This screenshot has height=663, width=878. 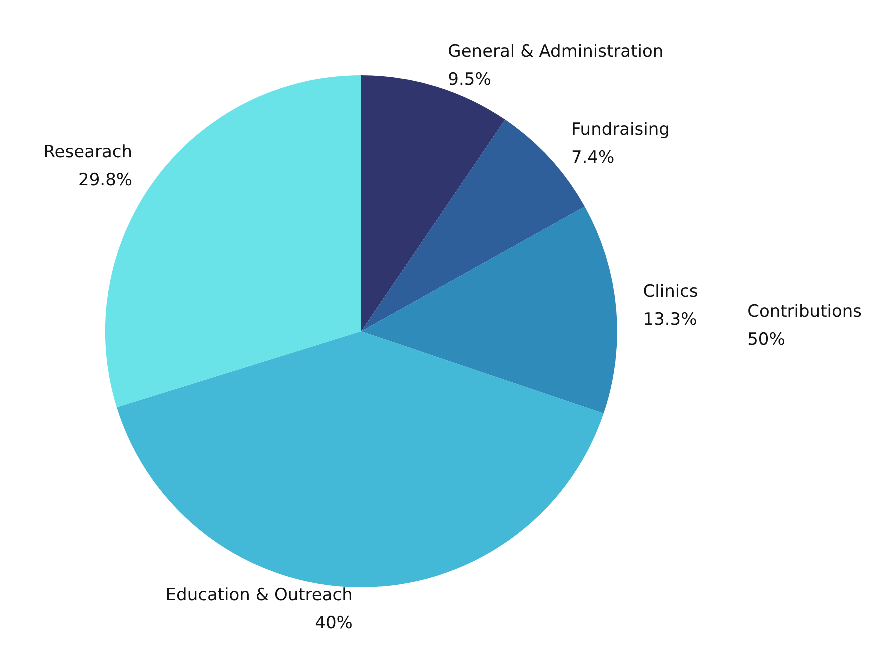 What do you see at coordinates (805, 326) in the screenshot?
I see `text: Contributions 50%` at bounding box center [805, 326].